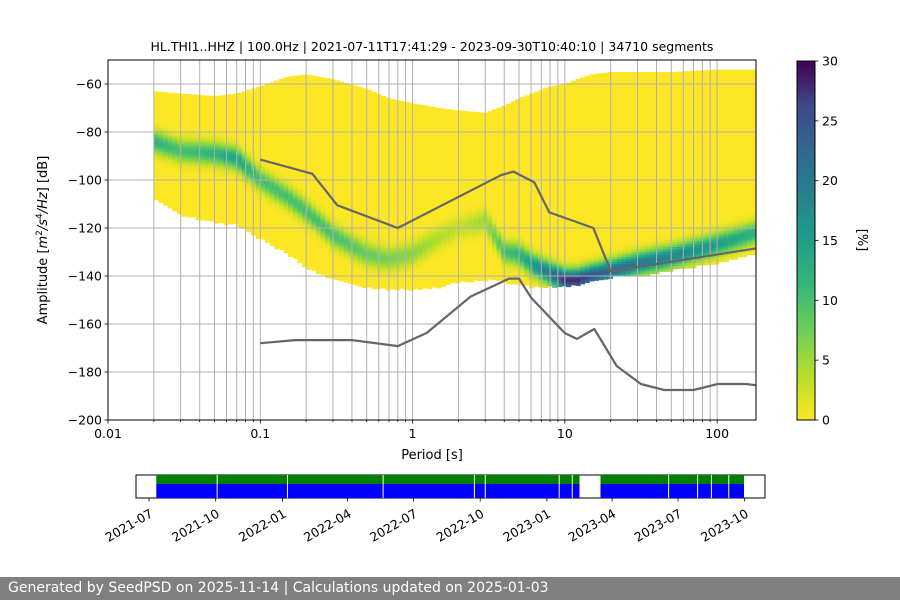 The width and height of the screenshot is (900, 600). Describe the element at coordinates (263, 162) in the screenshot. I see `heatmap-column` at that location.